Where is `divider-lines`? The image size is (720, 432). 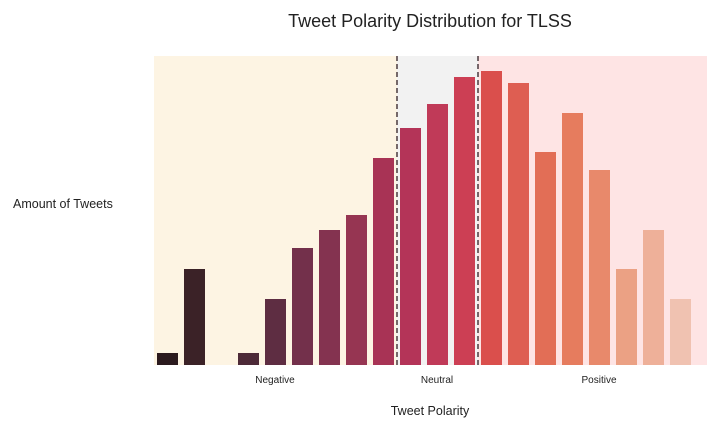
divider-lines is located at coordinates (437, 210).